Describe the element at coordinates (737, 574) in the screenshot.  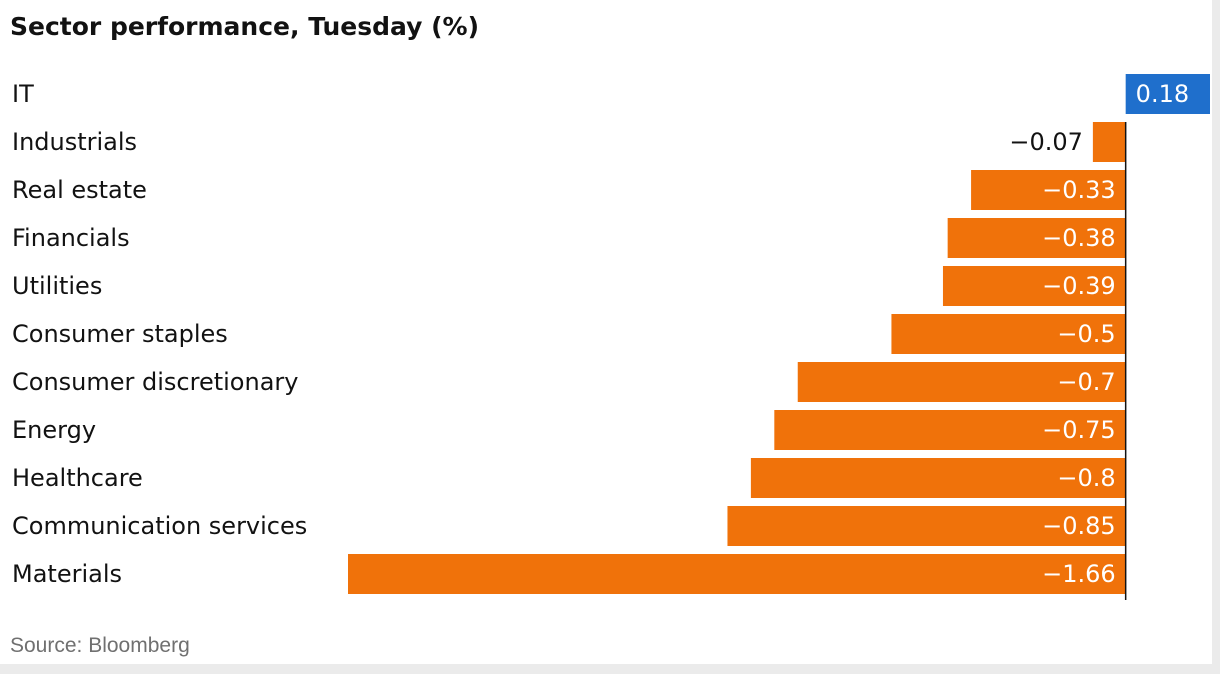
I see `bar-materials` at that location.